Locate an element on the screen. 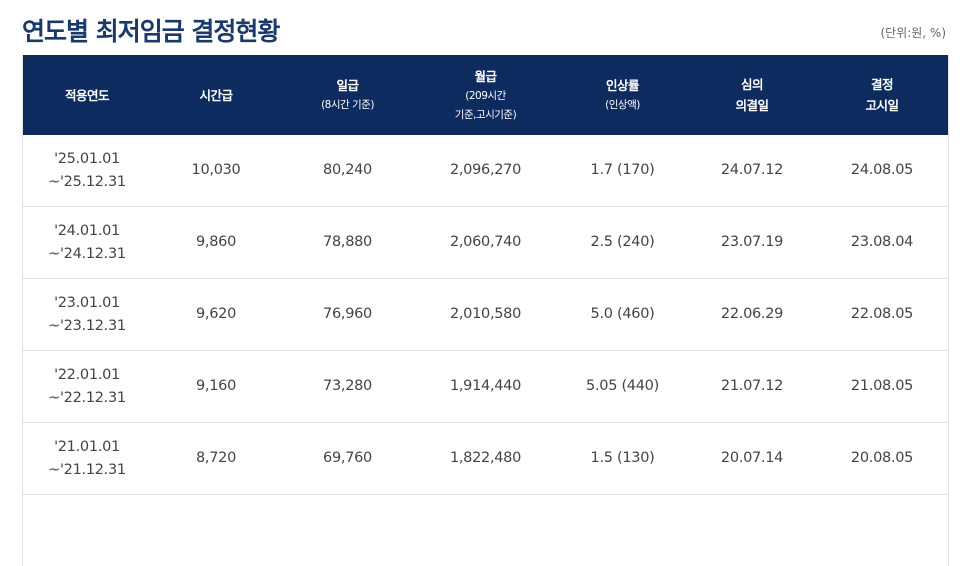  header-monthly-sub-1: (209시간 is located at coordinates (485, 95).